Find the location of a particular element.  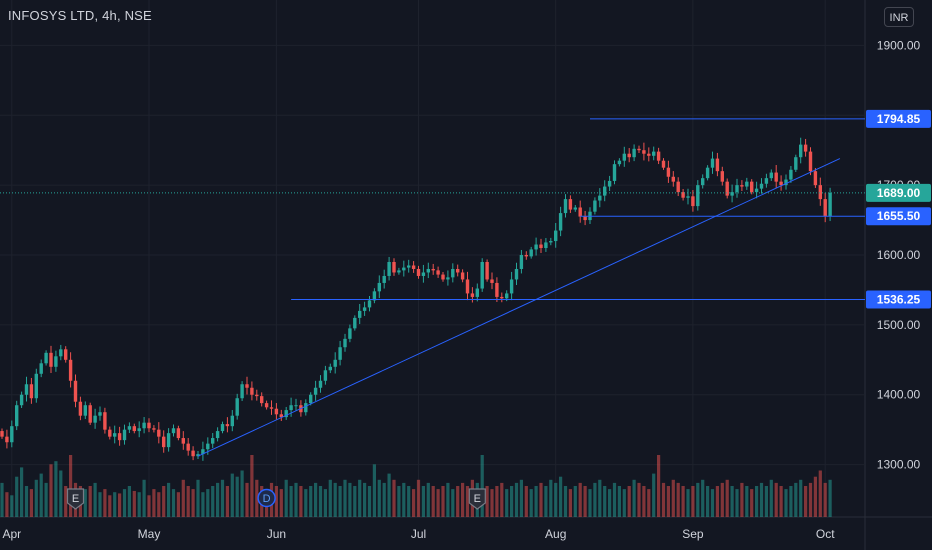

symbol-title: INFOSYS LTD, 4h, NSE is located at coordinates (80, 15).